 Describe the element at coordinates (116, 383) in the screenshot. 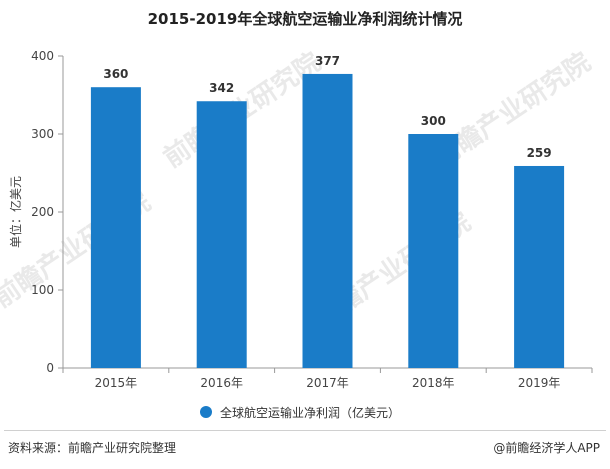

I see `x-tick-label: 2015年` at that location.